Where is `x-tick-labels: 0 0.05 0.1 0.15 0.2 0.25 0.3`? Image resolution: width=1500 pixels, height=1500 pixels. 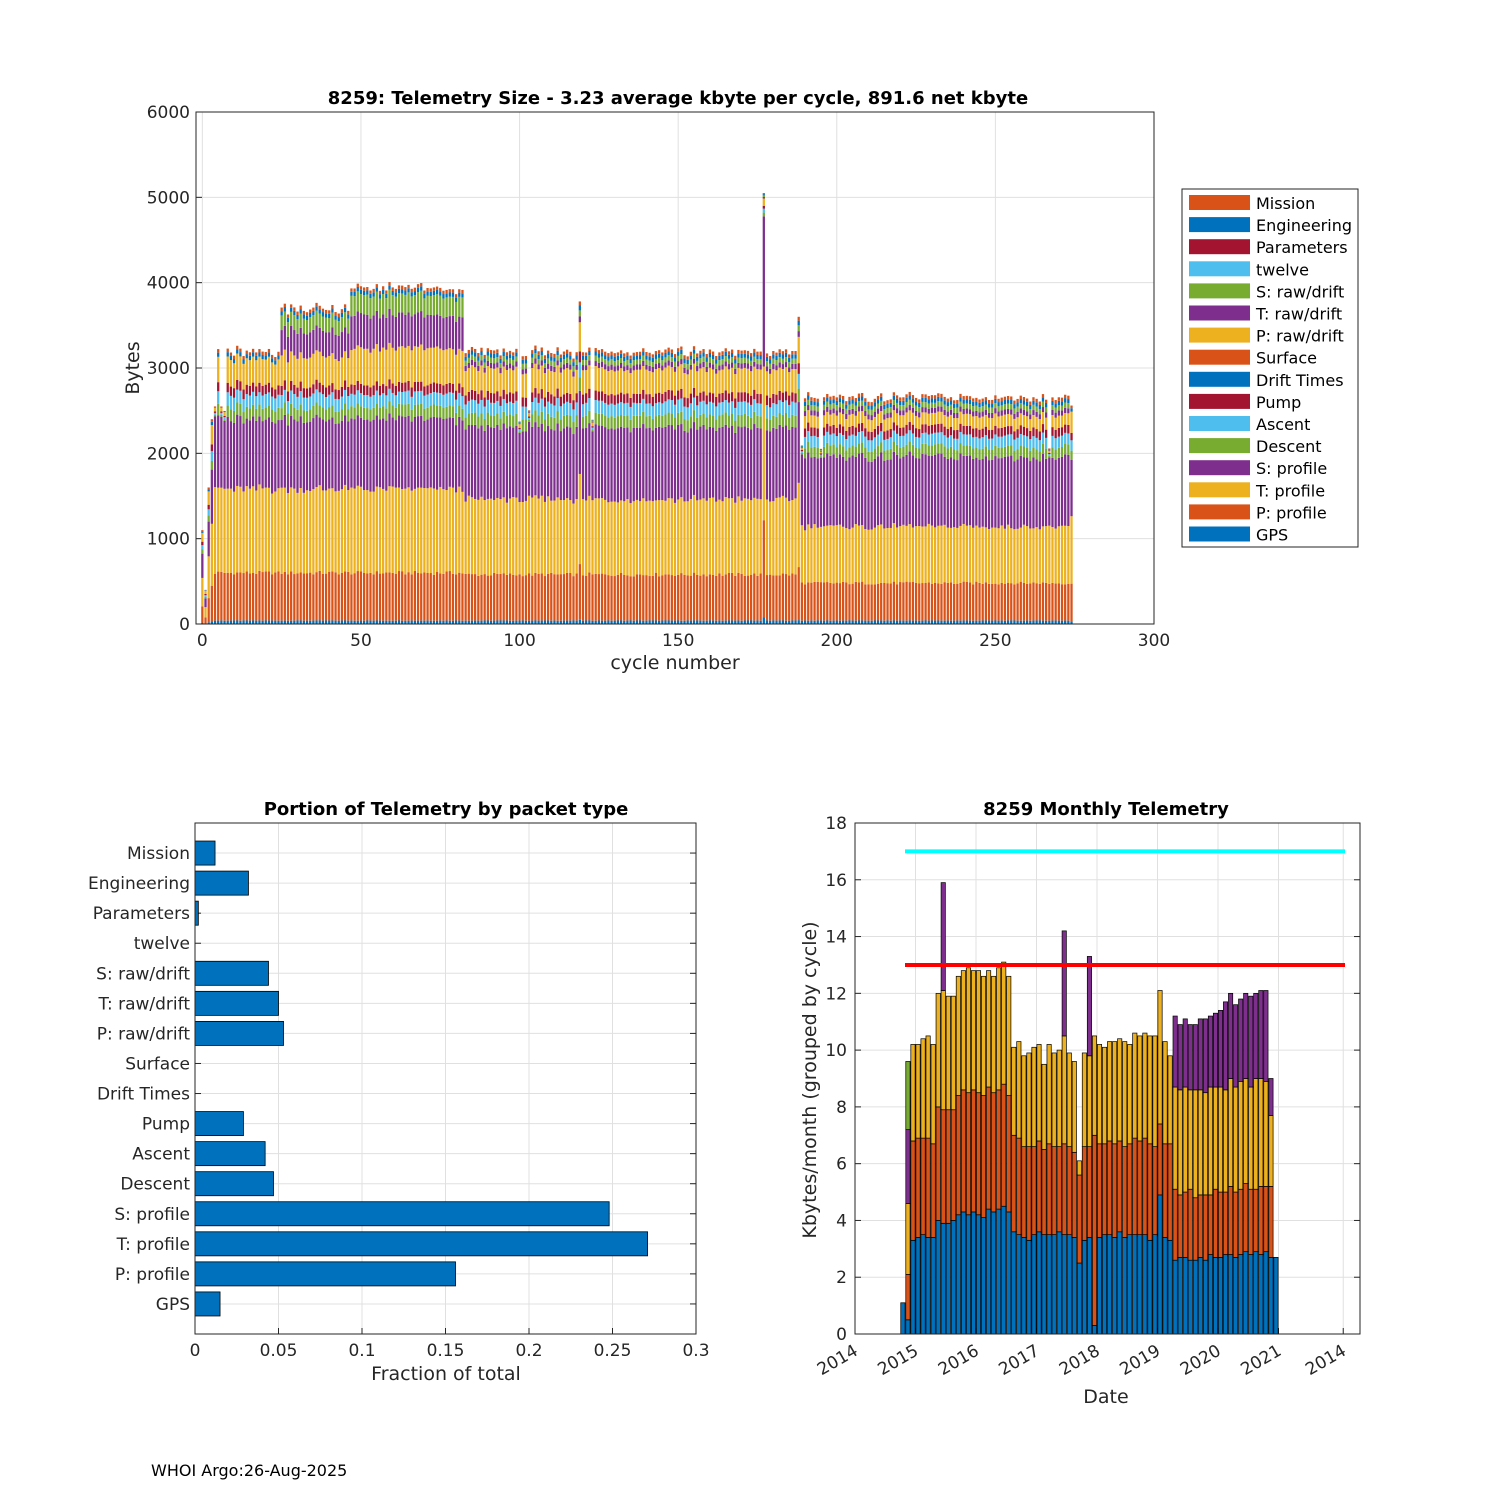
x-tick-labels: 0 0.05 0.1 0.15 0.2 0.25 0.3 is located at coordinates (450, 1351).